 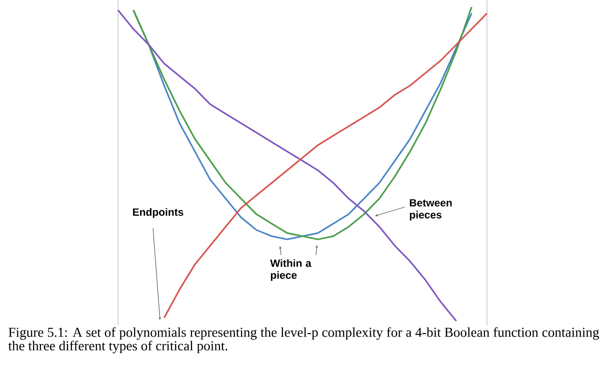 What do you see at coordinates (291, 270) in the screenshot?
I see `annotation: Within a piece` at bounding box center [291, 270].